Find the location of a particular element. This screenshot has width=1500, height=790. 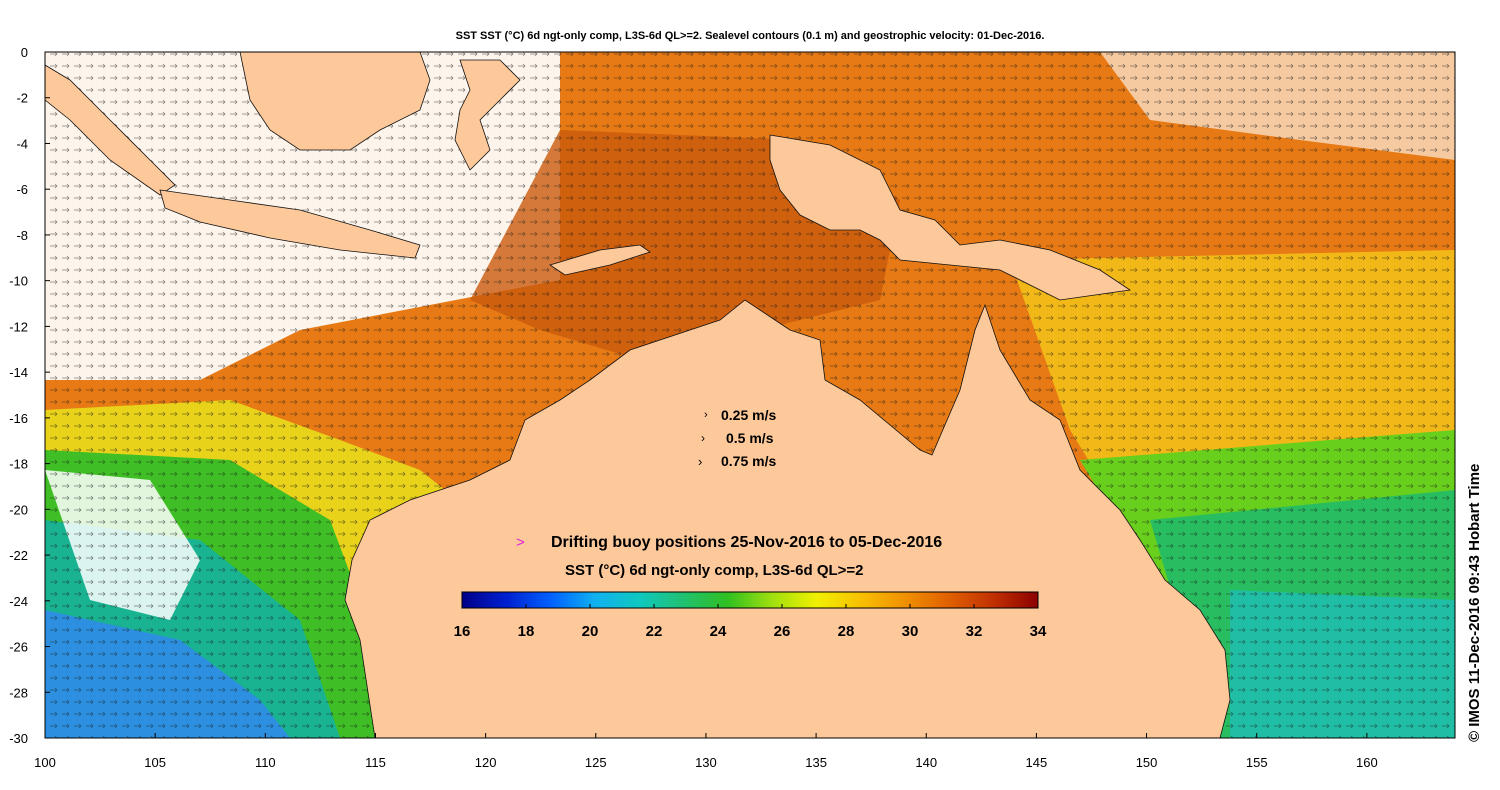

lat-tick-label: -16 is located at coordinates (18, 418).